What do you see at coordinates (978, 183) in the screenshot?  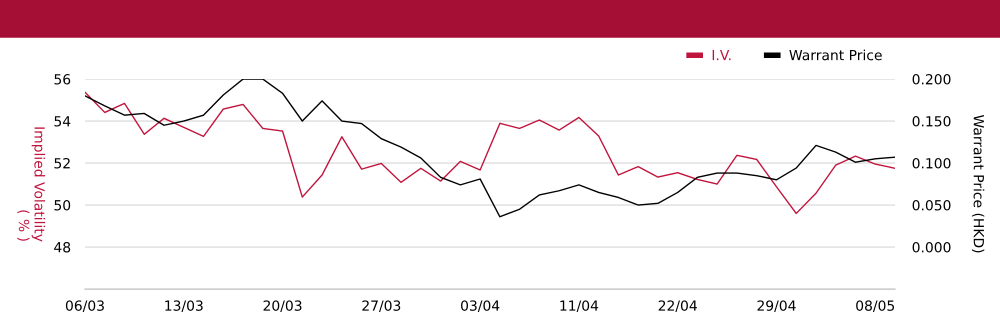 I see `y2-axis-title: Warrant Price (HKD)` at bounding box center [978, 183].